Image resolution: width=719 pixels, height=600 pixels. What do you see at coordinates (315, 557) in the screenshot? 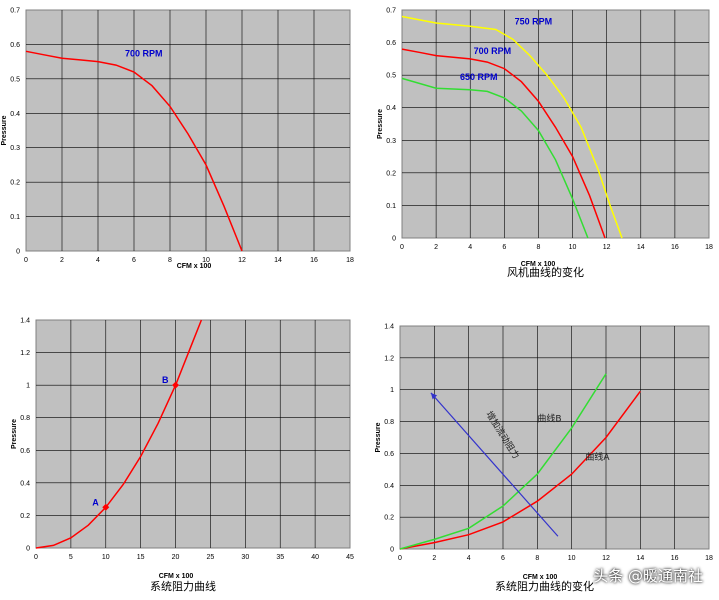
I see `x-tick-label: 40` at bounding box center [315, 557].